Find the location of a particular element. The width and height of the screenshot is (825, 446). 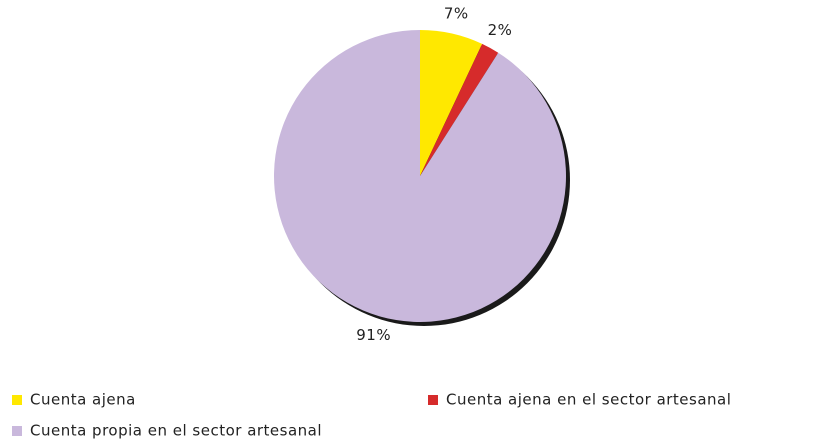

legend-label: Cuenta propia en el sector artesanal is located at coordinates (176, 431).